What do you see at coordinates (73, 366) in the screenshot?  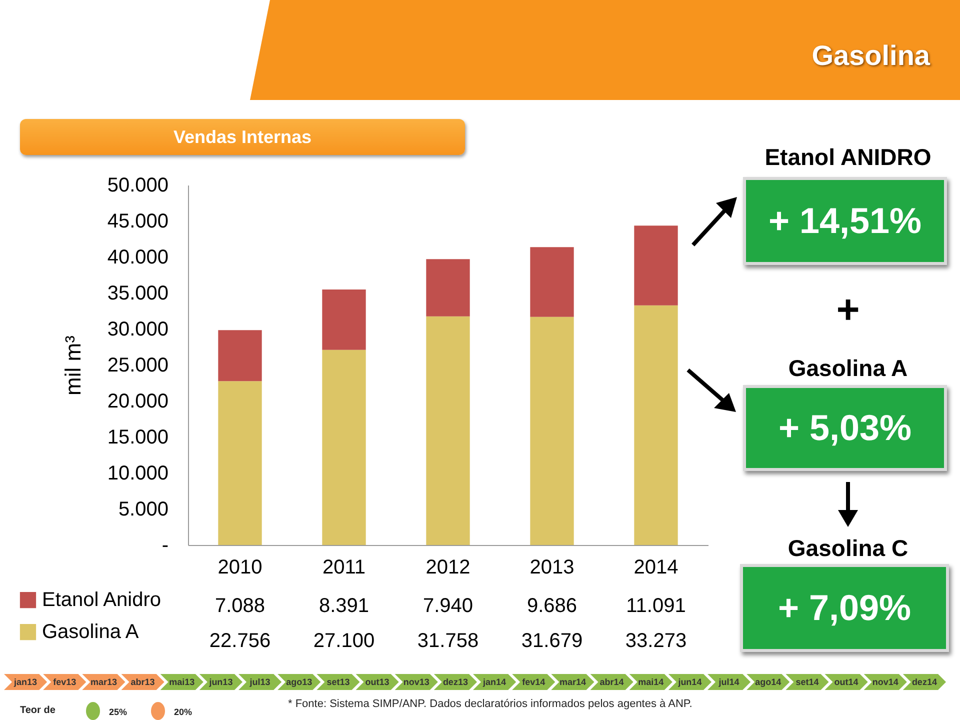 I see `y-axis-title: mil m³` at bounding box center [73, 366].